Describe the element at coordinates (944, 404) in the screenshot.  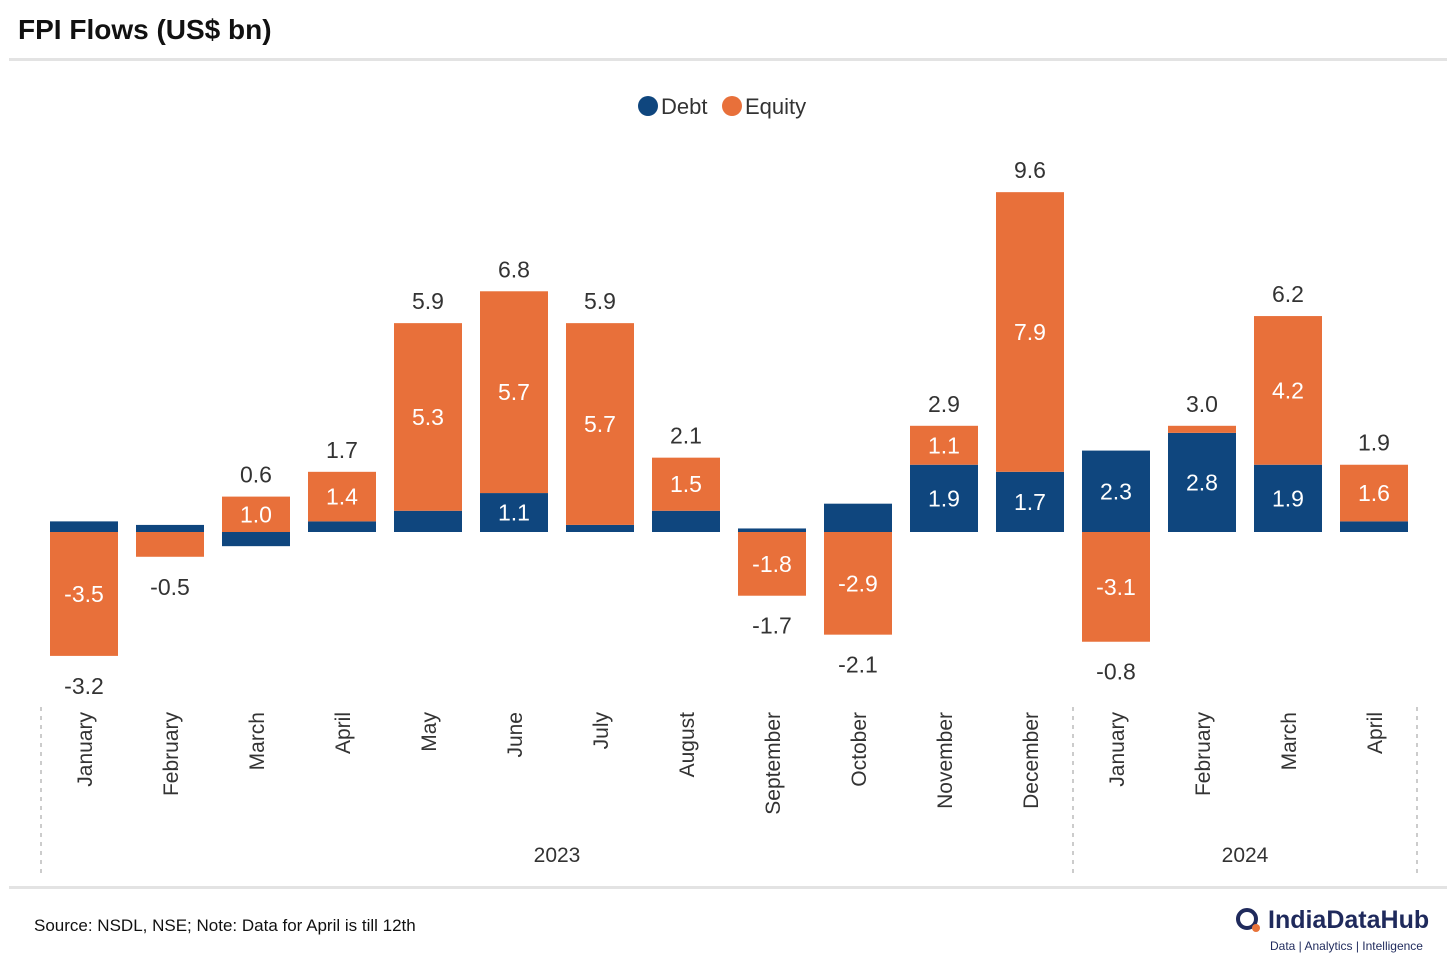
I see `total-value-label: 2.9` at that location.